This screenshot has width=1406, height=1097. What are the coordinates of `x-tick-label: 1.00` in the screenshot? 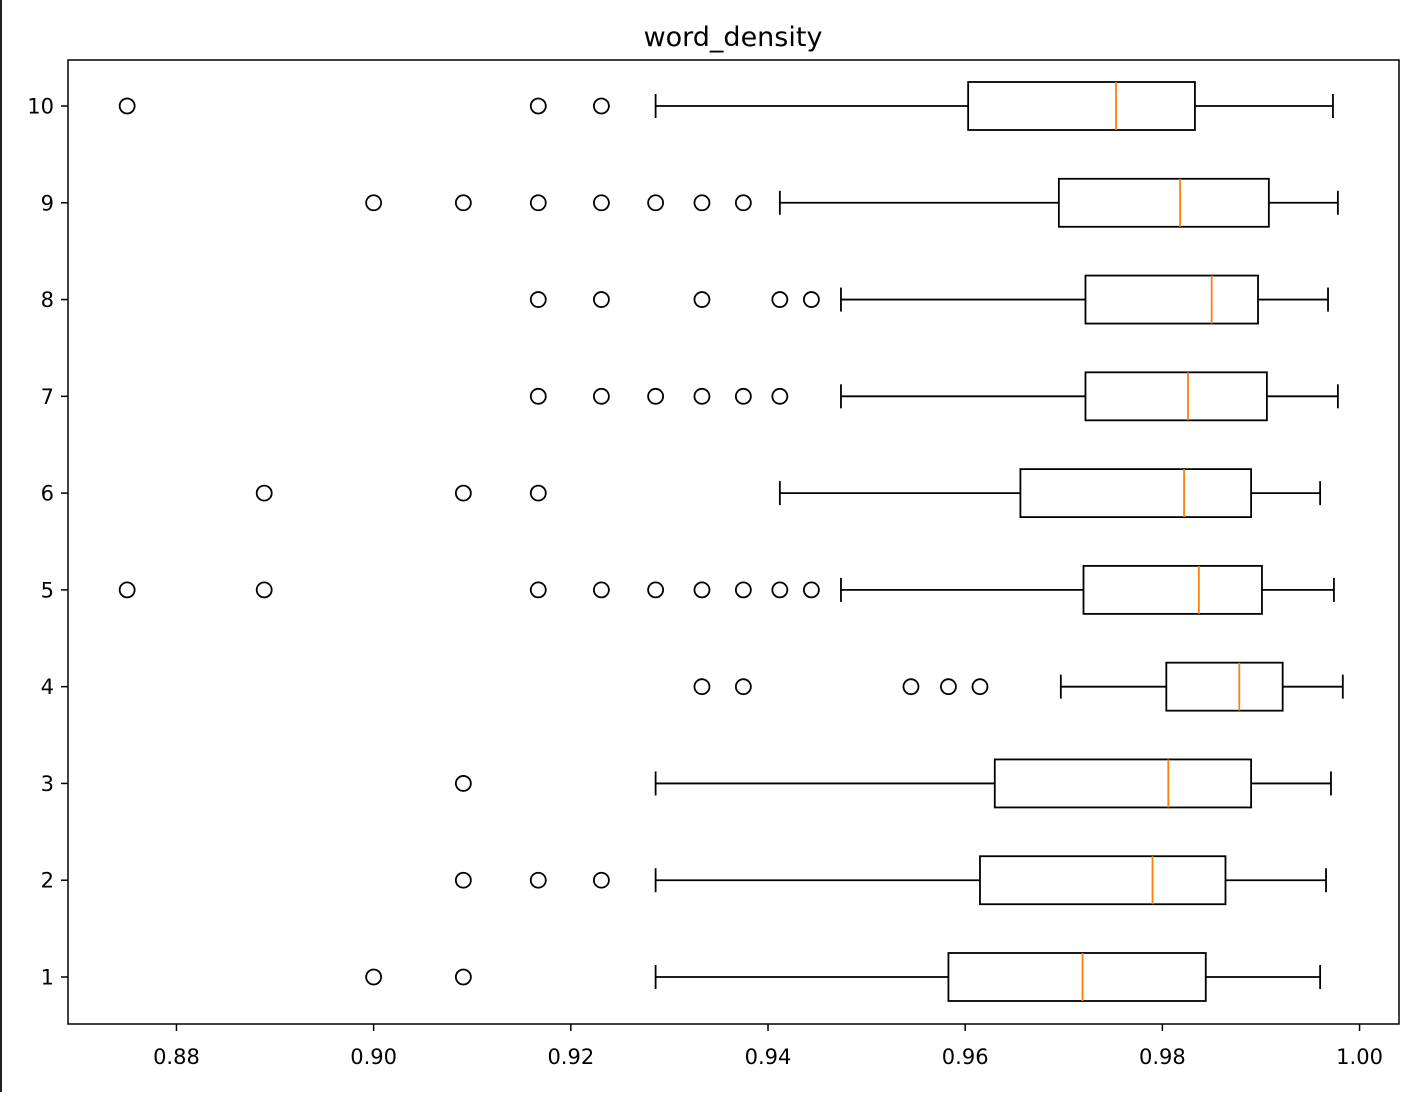 It's located at (1359, 1057).